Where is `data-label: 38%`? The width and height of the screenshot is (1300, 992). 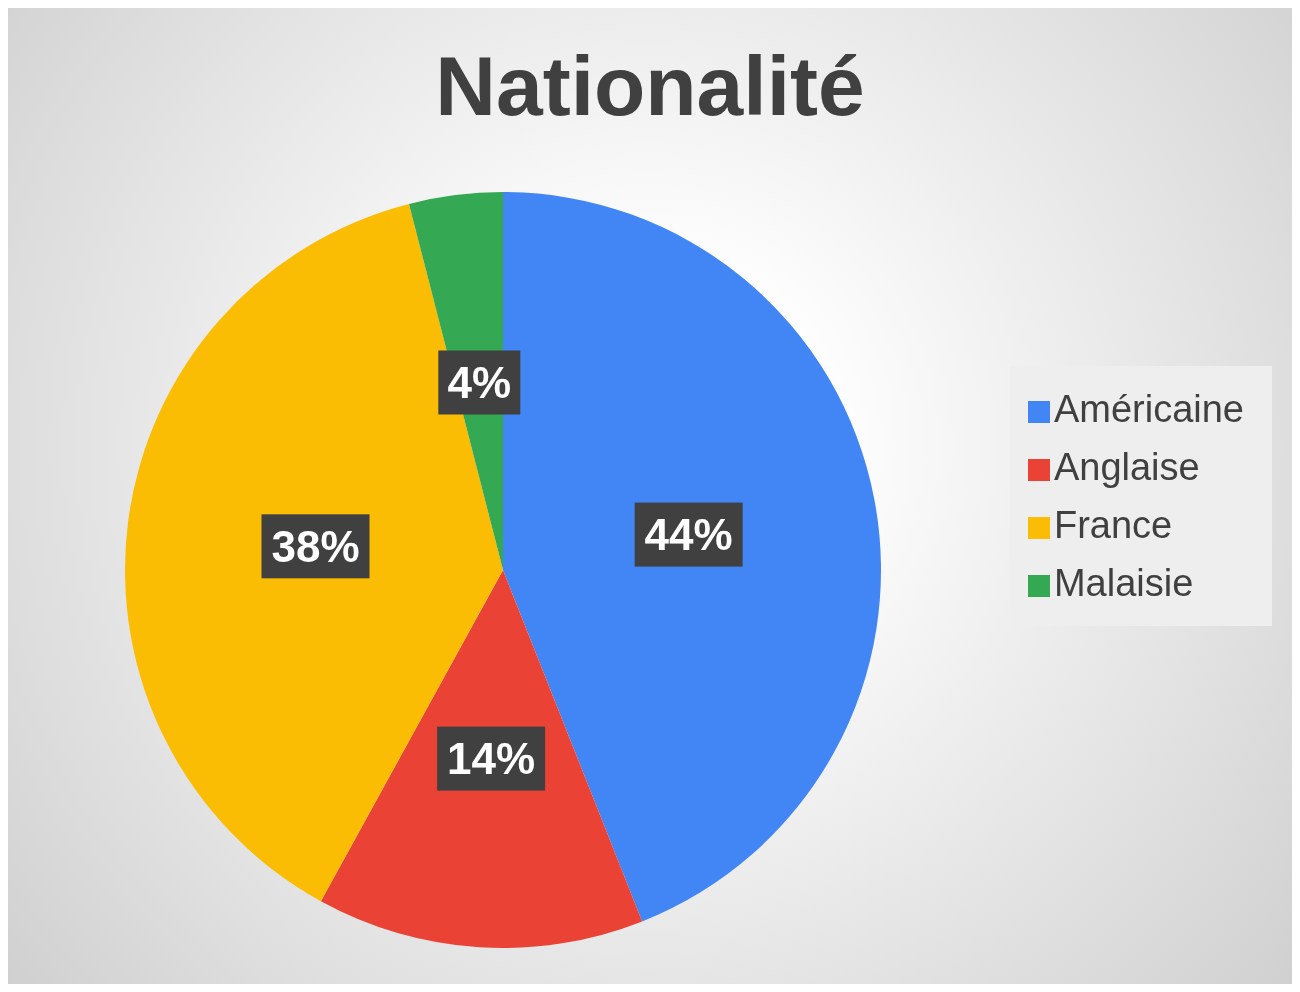 data-label: 38% is located at coordinates (315, 546).